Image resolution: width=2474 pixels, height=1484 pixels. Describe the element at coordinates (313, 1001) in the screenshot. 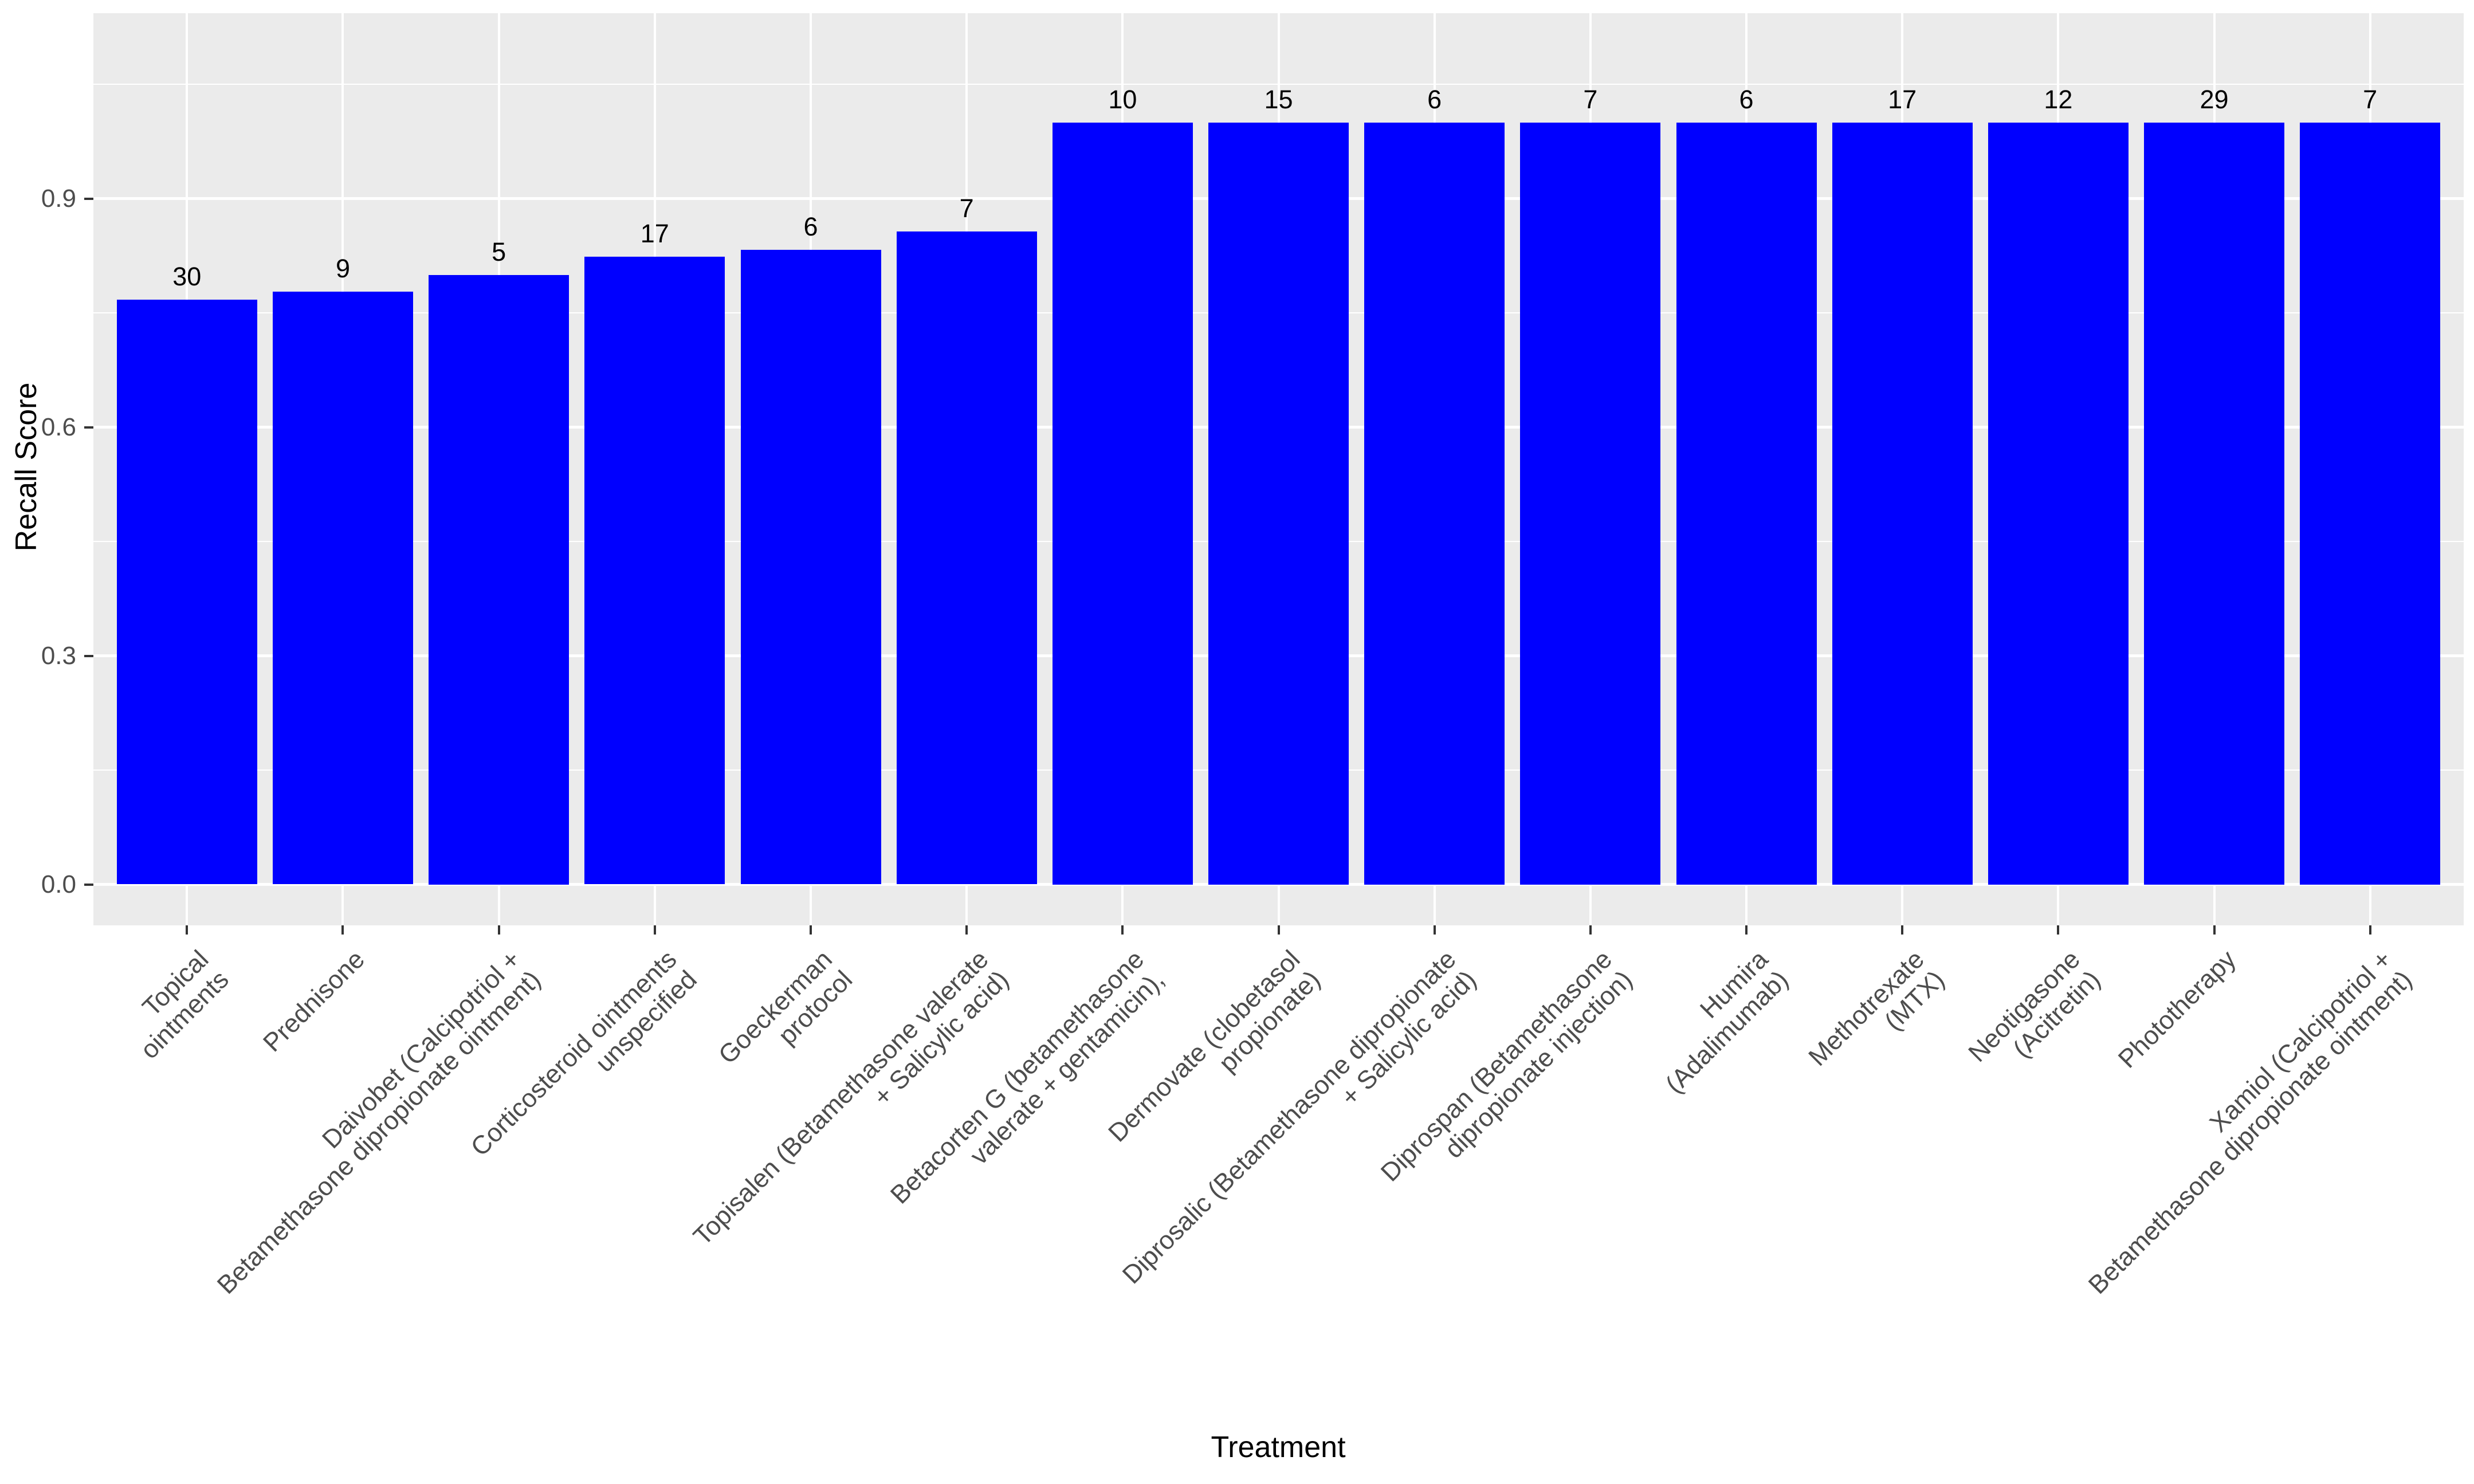

I see `x-axis-tick-label: Prednisone` at that location.